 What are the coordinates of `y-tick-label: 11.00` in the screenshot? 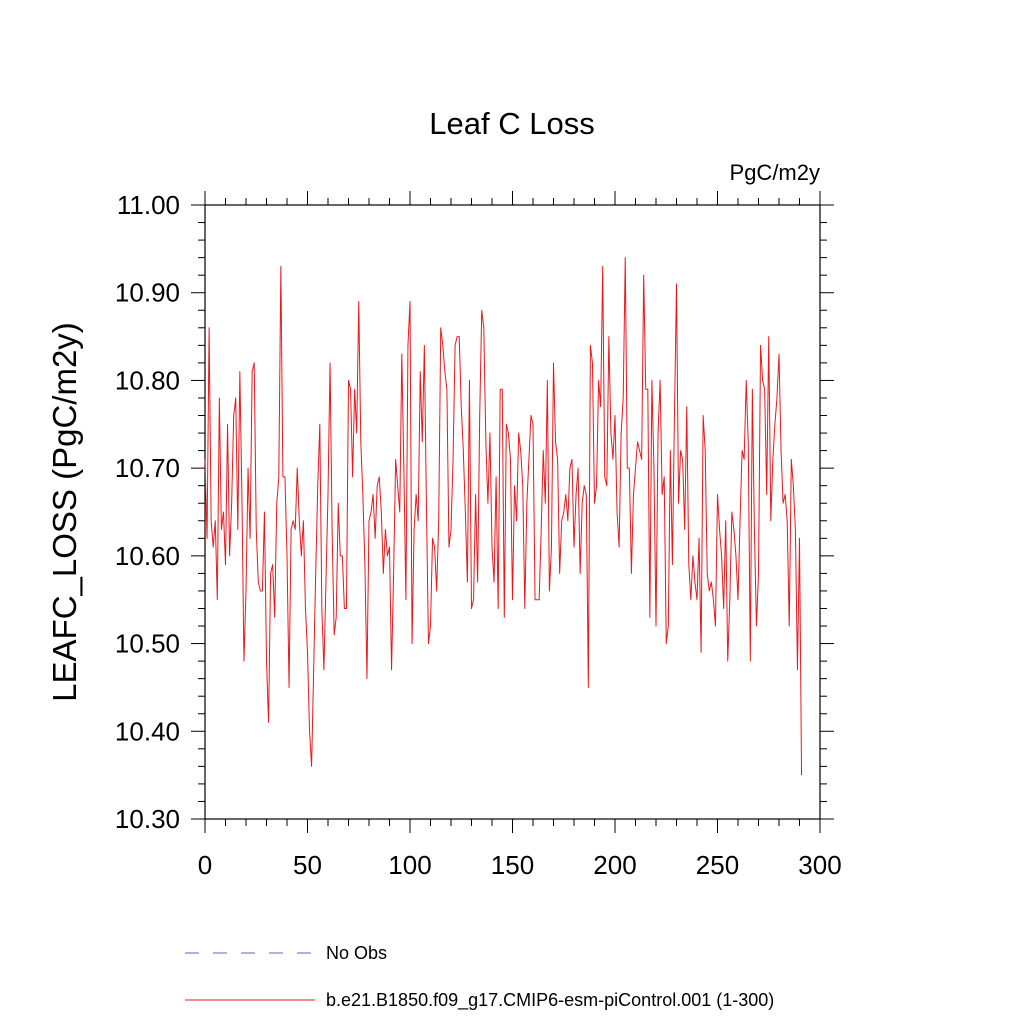 It's located at (148, 205).